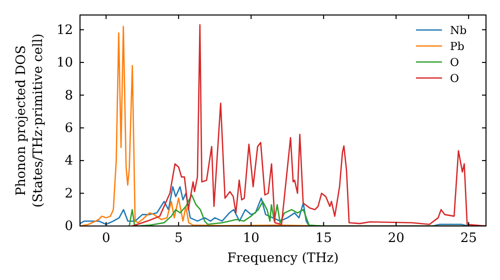 Image resolution: width=500 pixels, height=280 pixels. What do you see at coordinates (68, 226) in the screenshot?
I see `y-tick-label: 0` at bounding box center [68, 226].